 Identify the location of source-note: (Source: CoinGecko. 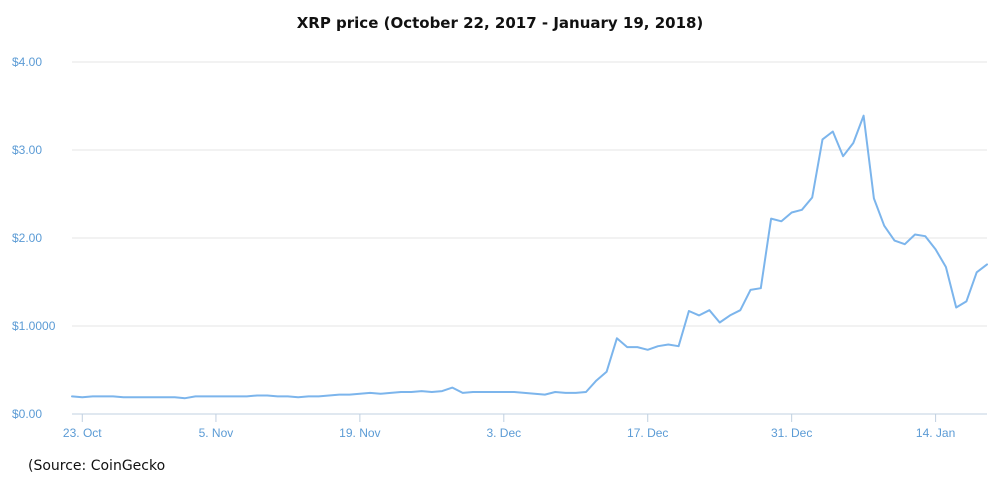
(97, 466).